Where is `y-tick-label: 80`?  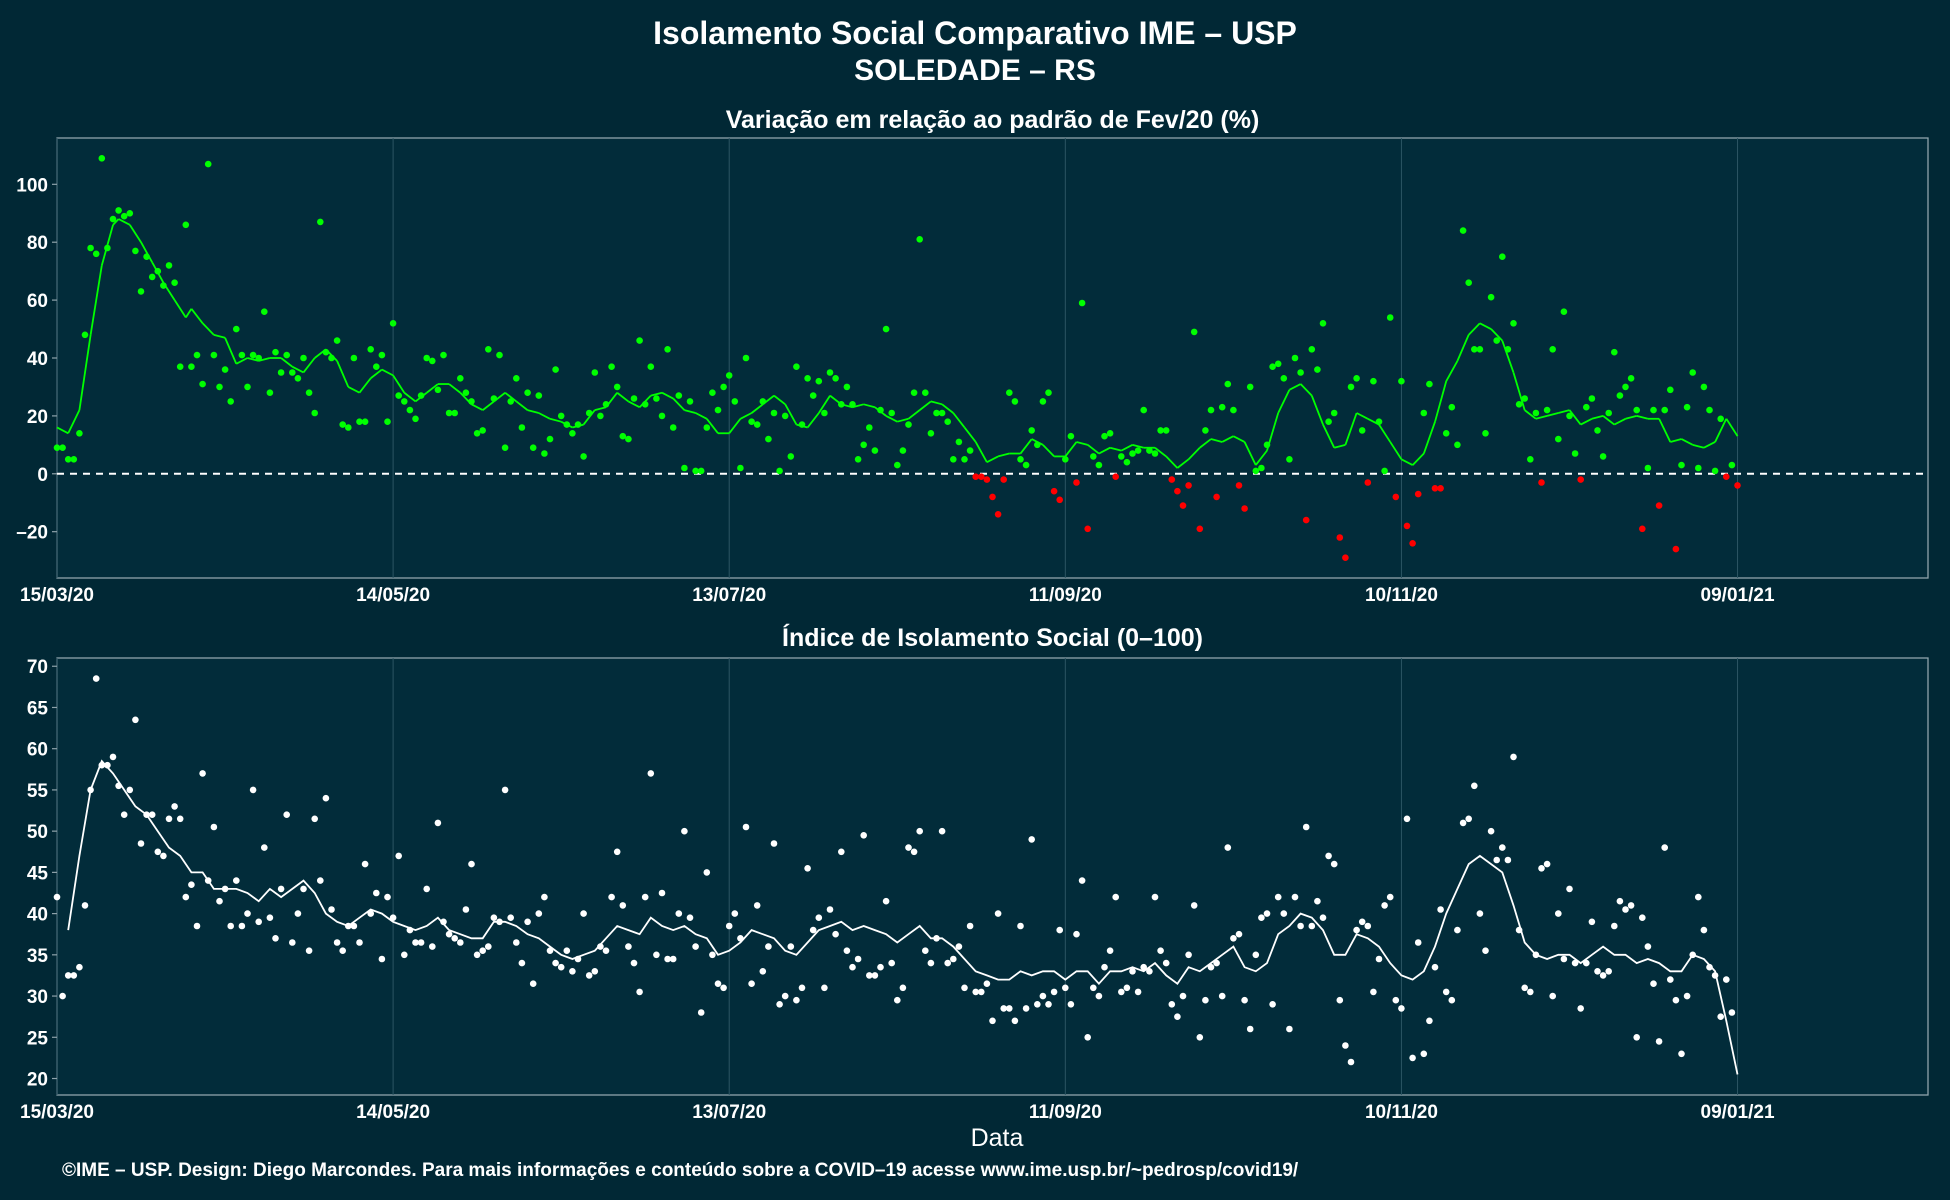 y-tick-label: 80 is located at coordinates (37, 243).